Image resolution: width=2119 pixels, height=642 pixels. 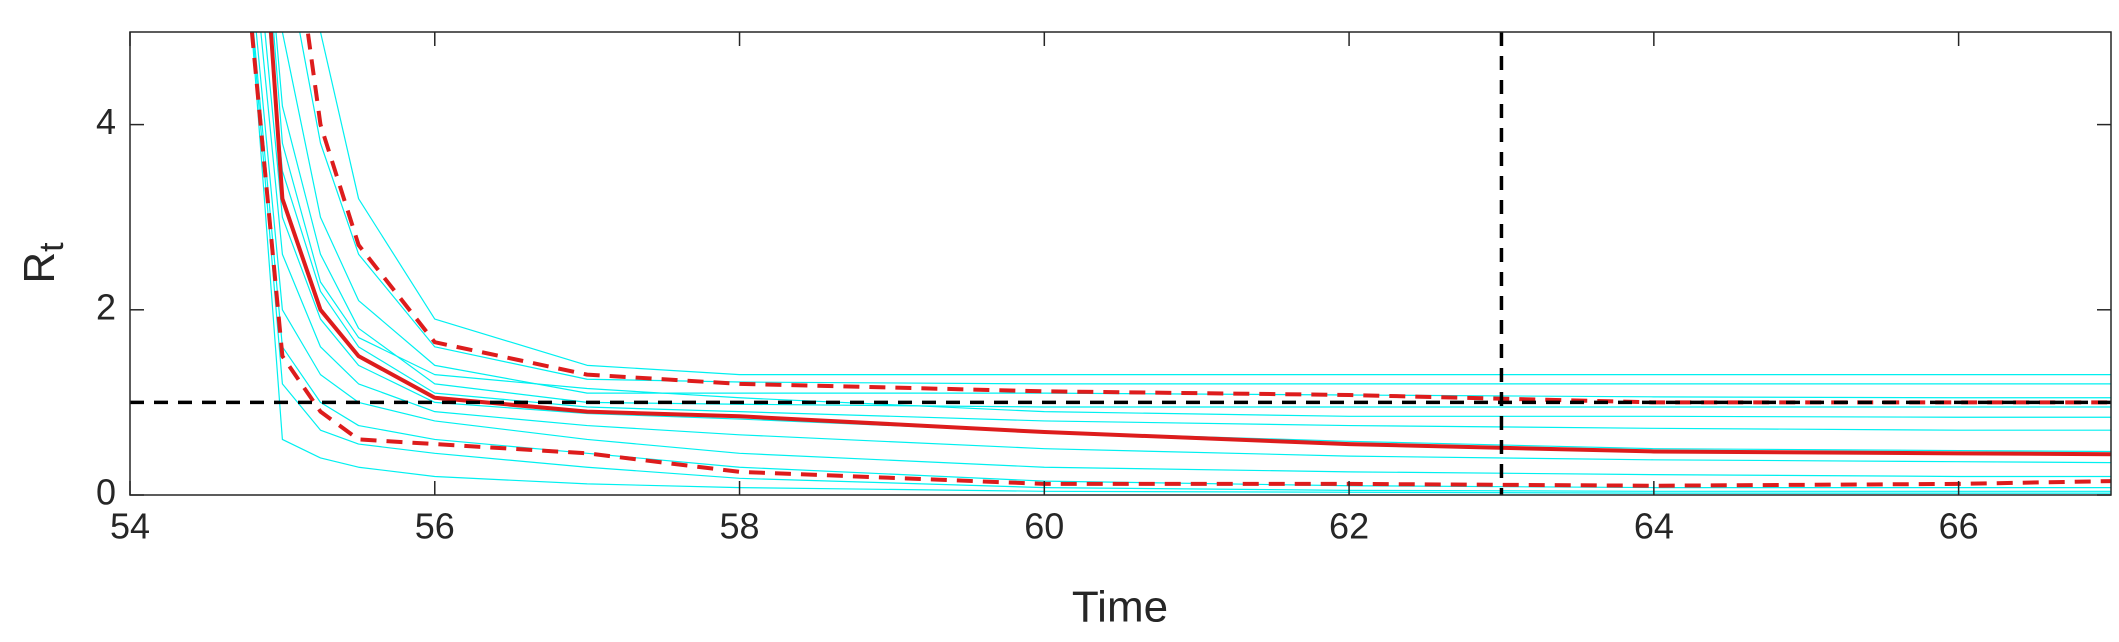 I want to click on x-tick-label: 66, so click(x=1959, y=526).